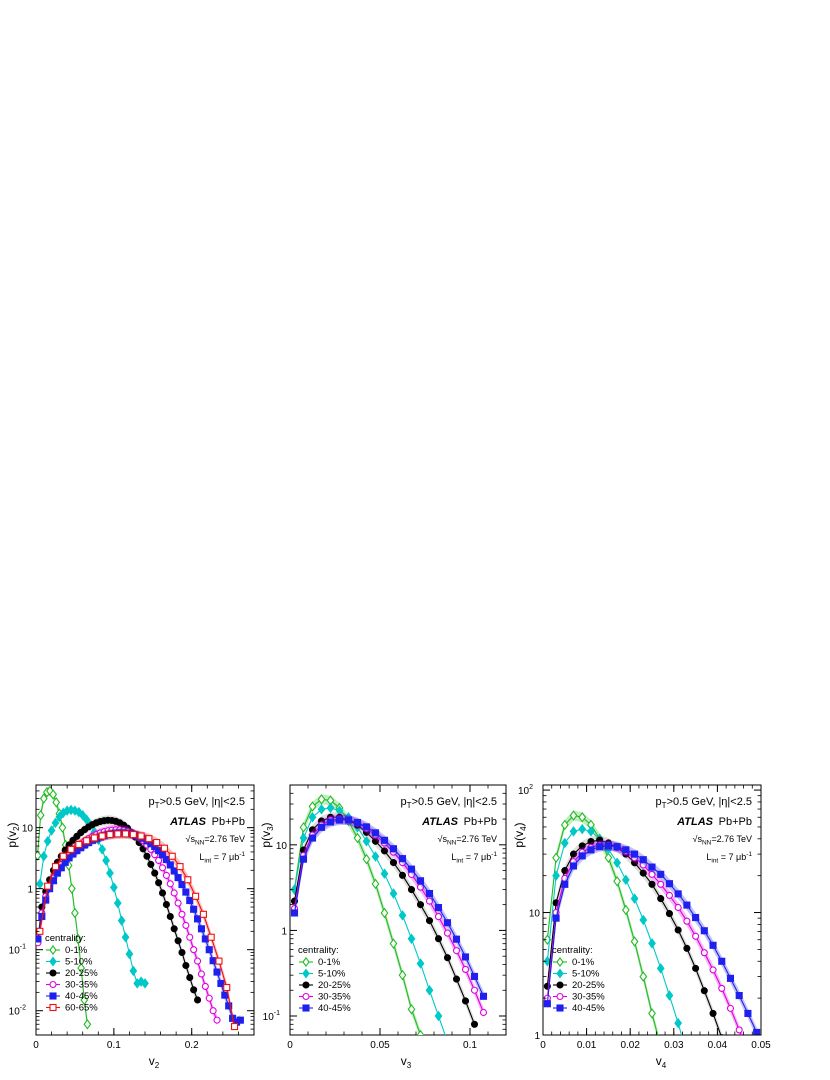 This screenshot has height=1080, width=830. Describe the element at coordinates (520, 834) in the screenshot. I see `y-axis-title: p(v4)` at that location.